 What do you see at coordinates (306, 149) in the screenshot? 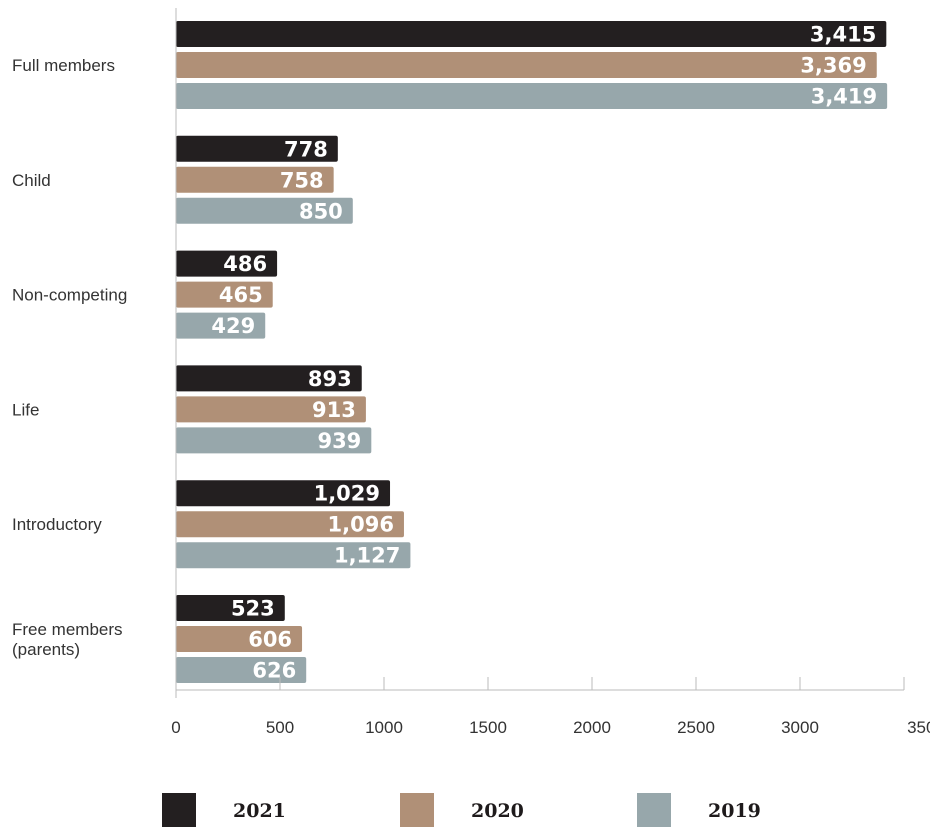
I see `bar-label-child-2021: 778` at bounding box center [306, 149].